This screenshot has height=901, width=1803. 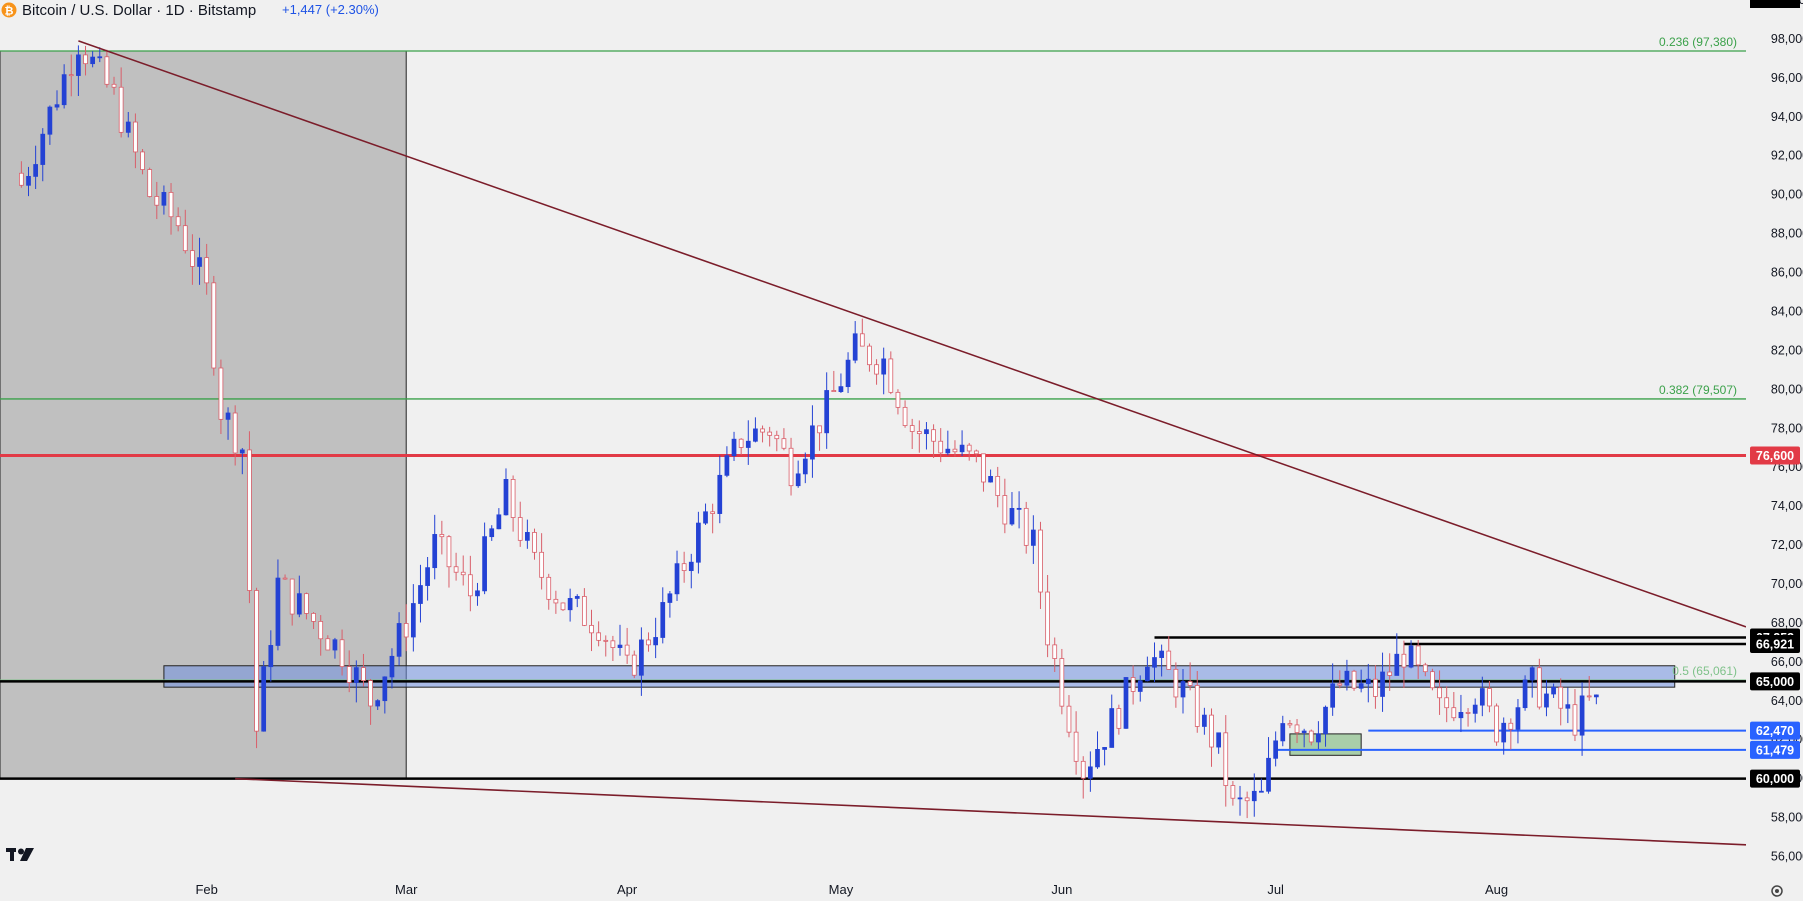 I want to click on price-tag-label: 76,600, so click(x=1775, y=456).